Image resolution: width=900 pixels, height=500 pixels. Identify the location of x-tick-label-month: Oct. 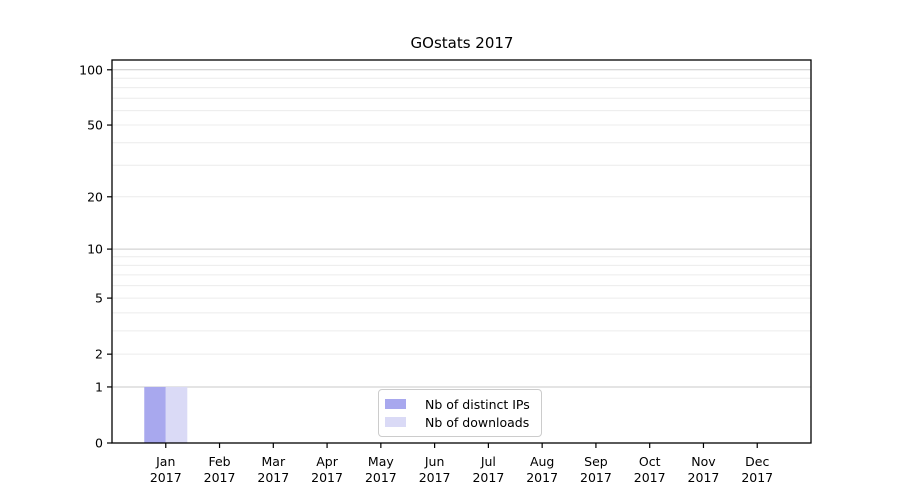
(650, 461).